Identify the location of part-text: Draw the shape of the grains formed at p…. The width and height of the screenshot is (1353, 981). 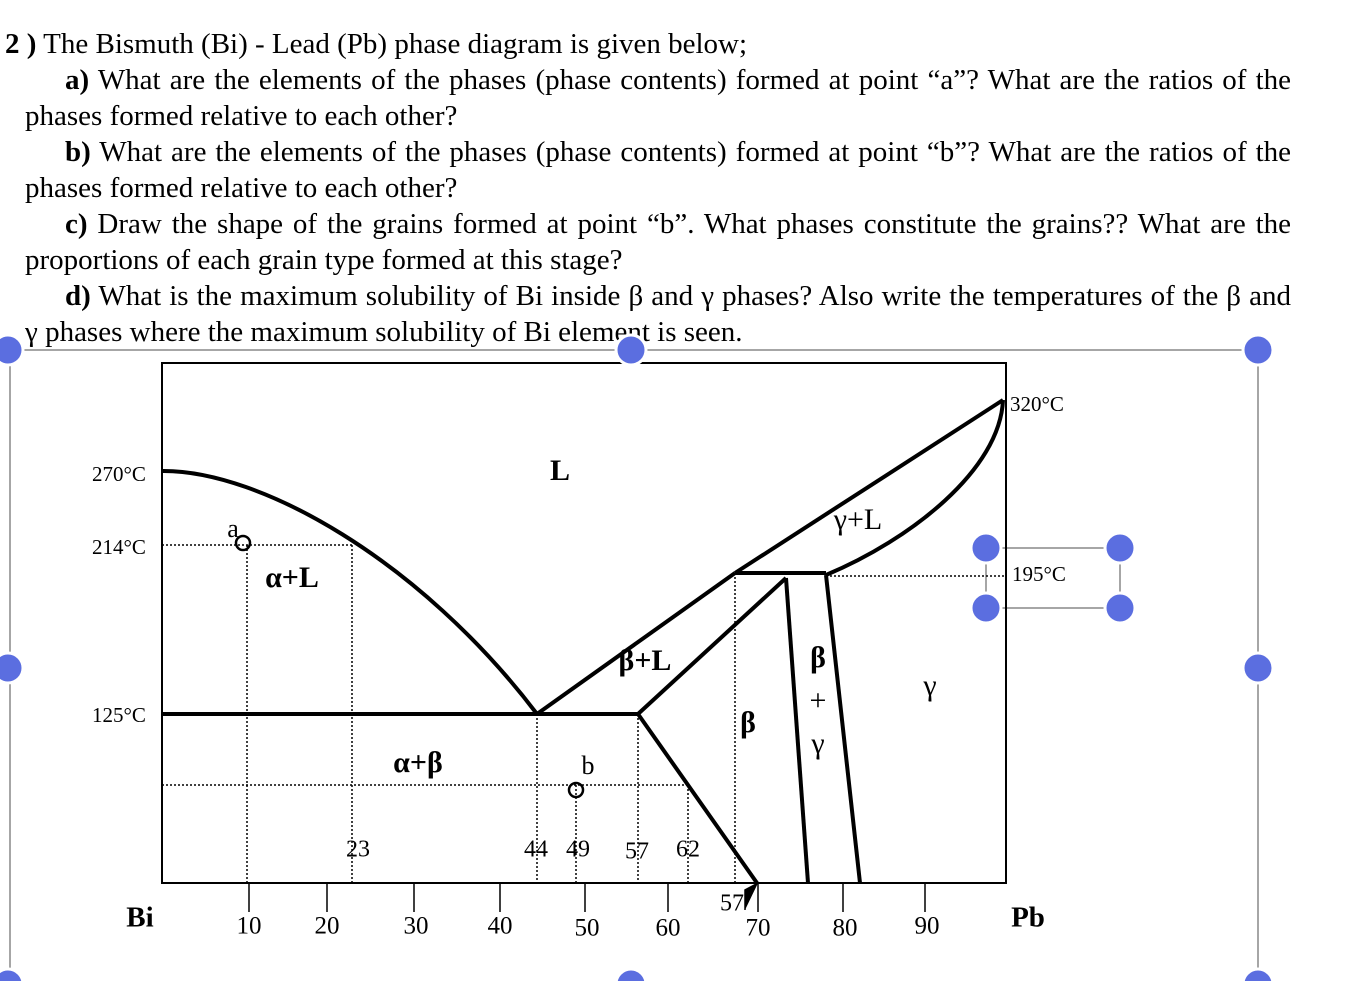
(658, 242).